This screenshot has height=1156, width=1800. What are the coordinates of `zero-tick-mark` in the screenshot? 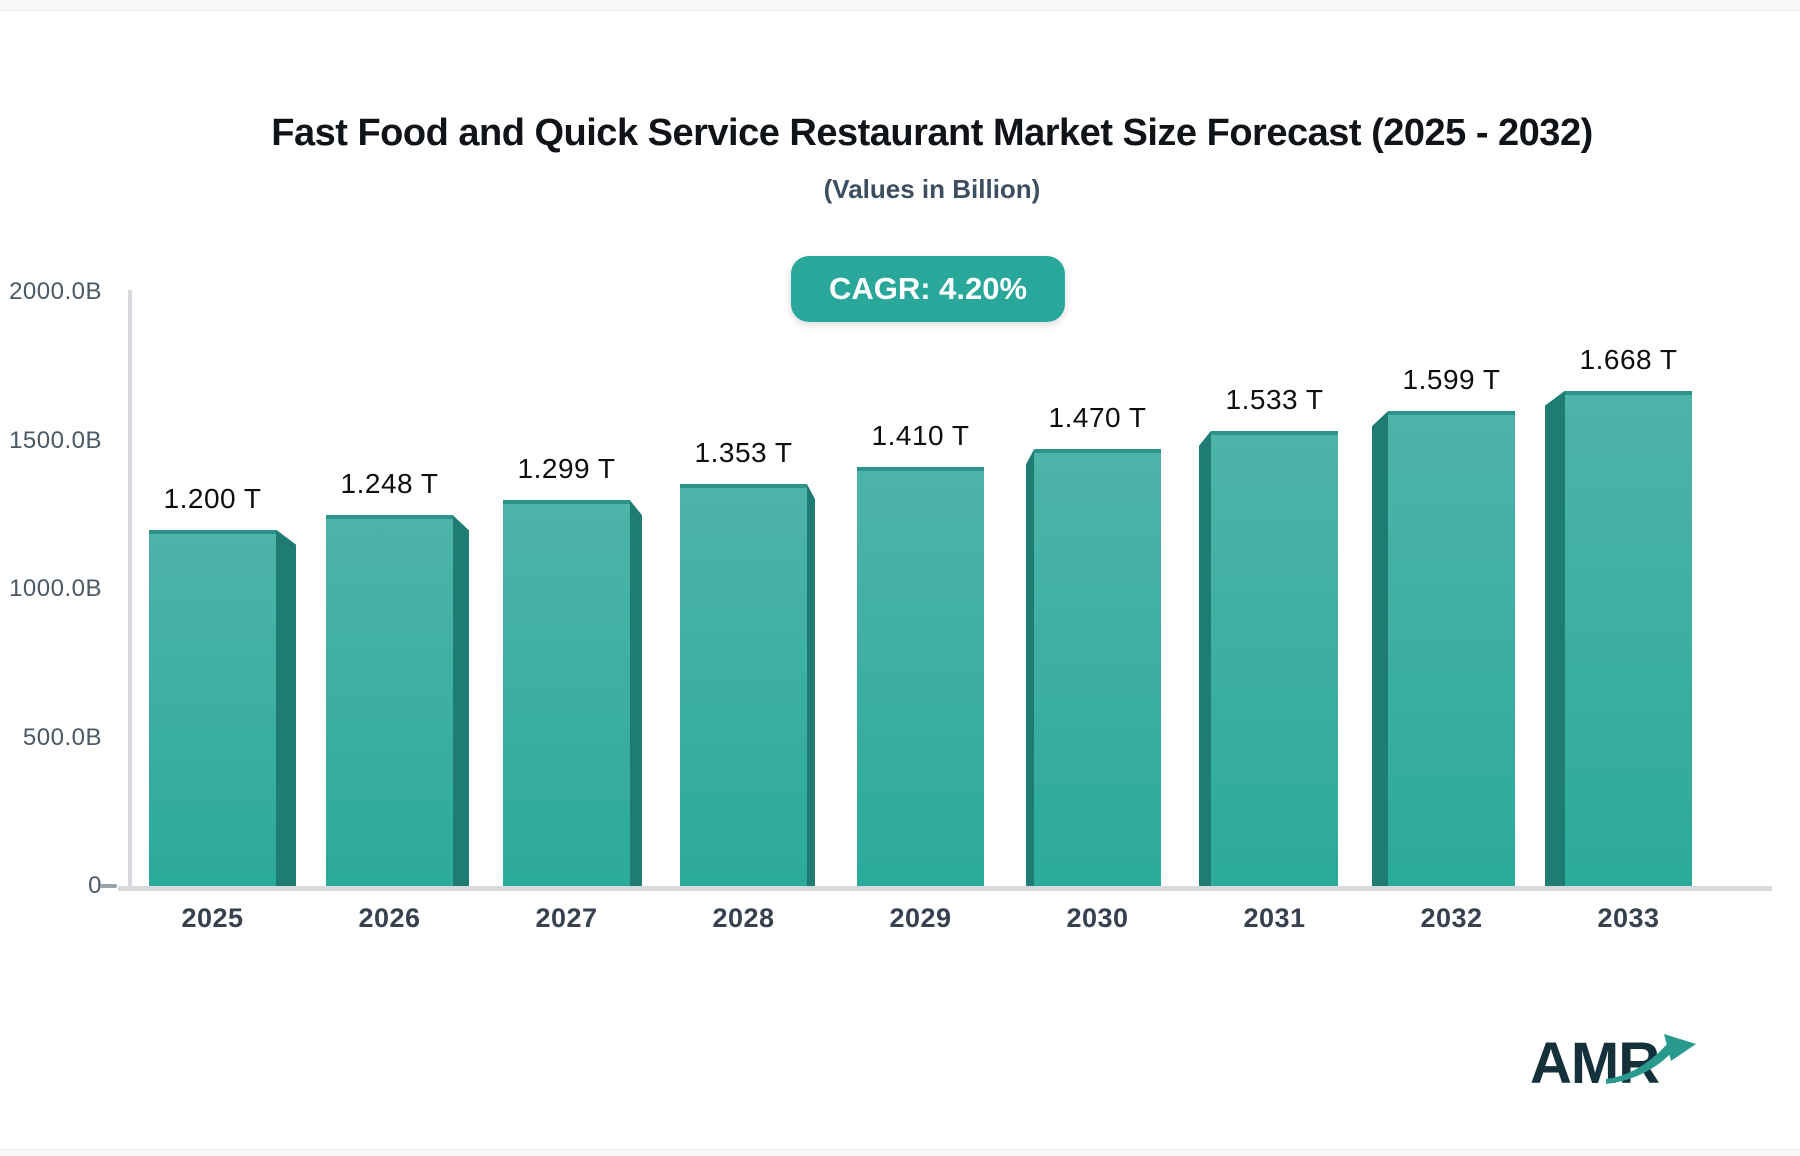 It's located at (108, 886).